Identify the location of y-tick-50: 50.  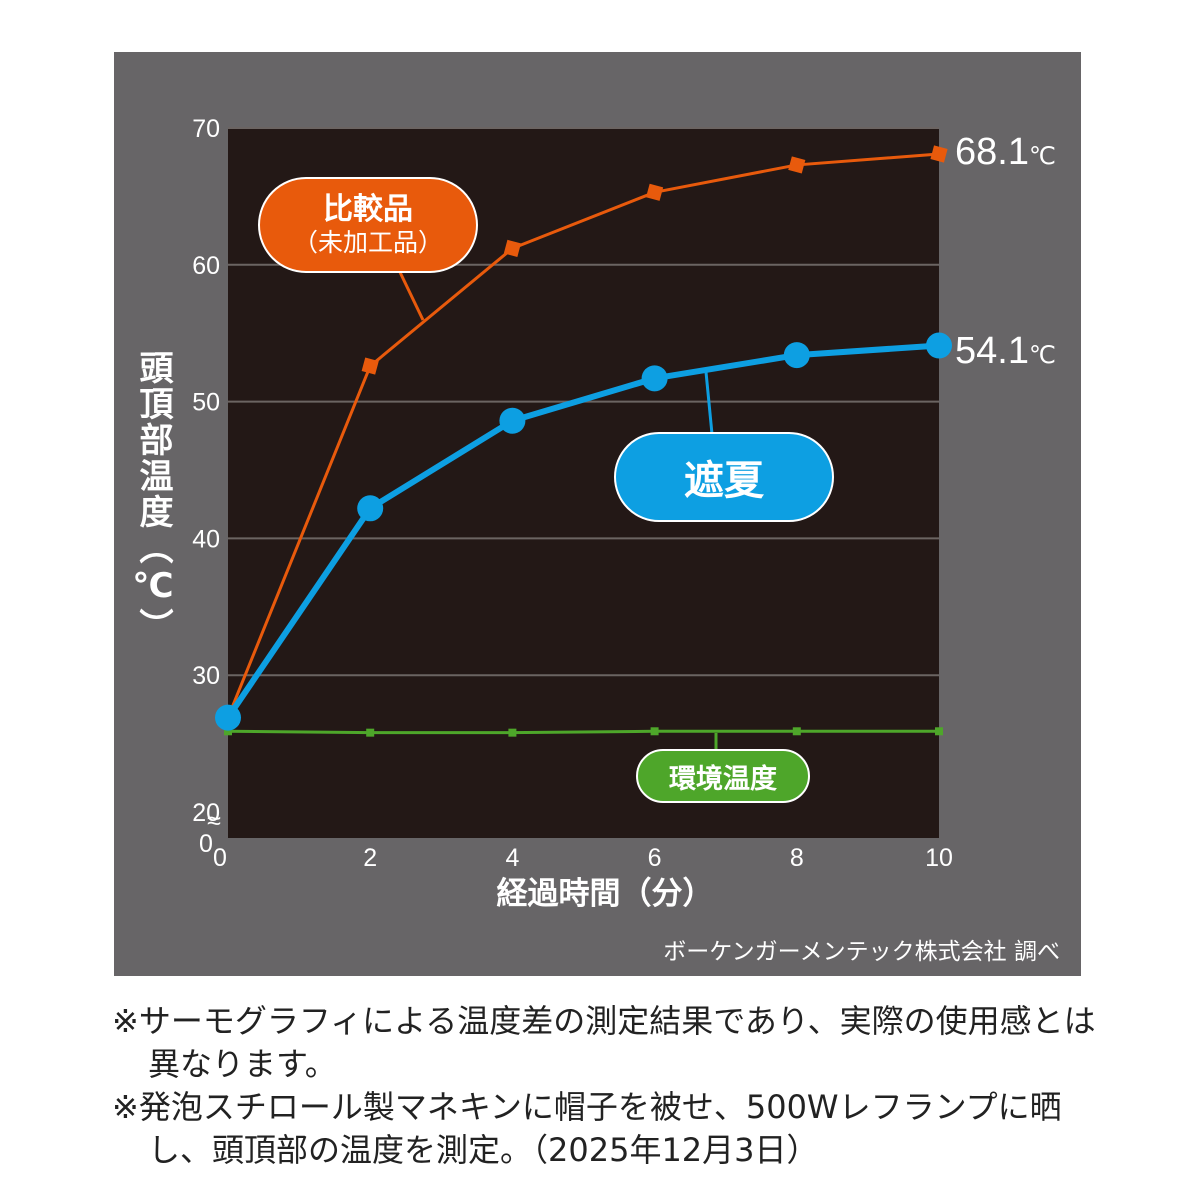
(206, 403).